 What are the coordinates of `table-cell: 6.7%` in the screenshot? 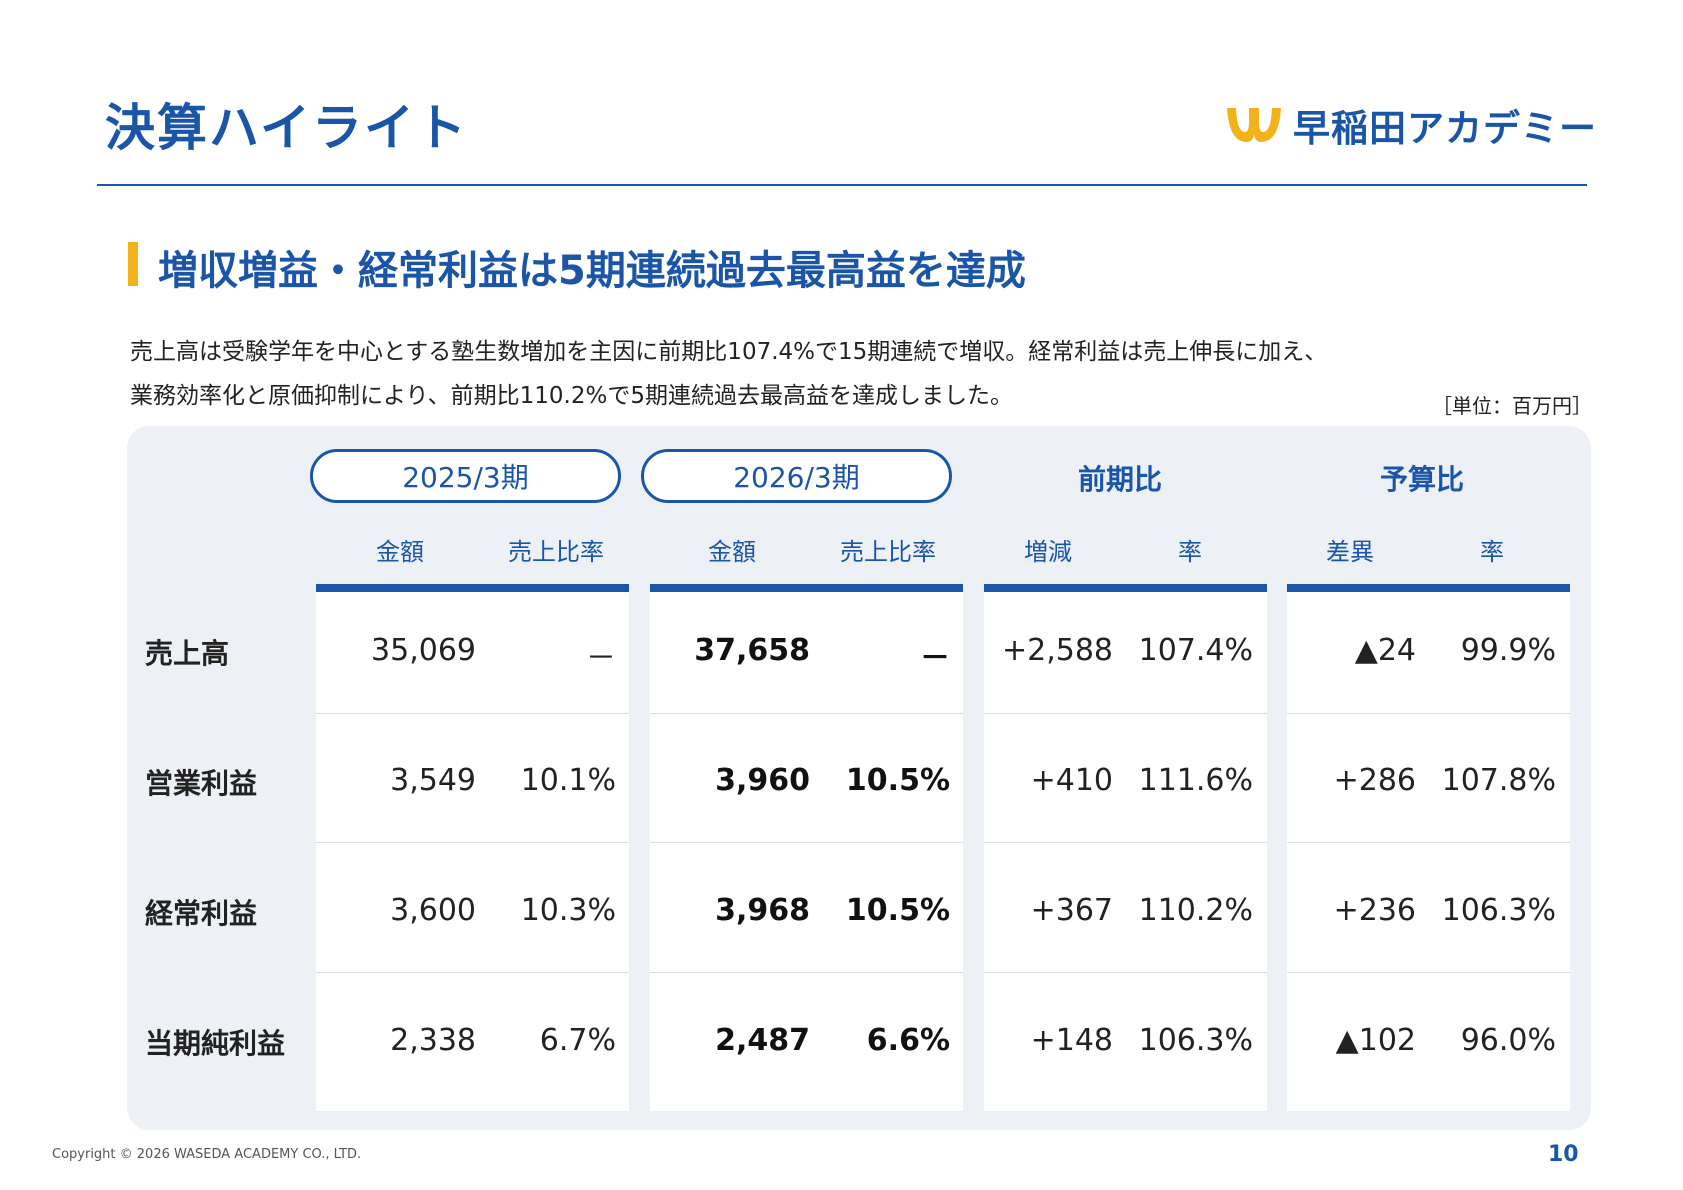 It's located at (577, 1040).